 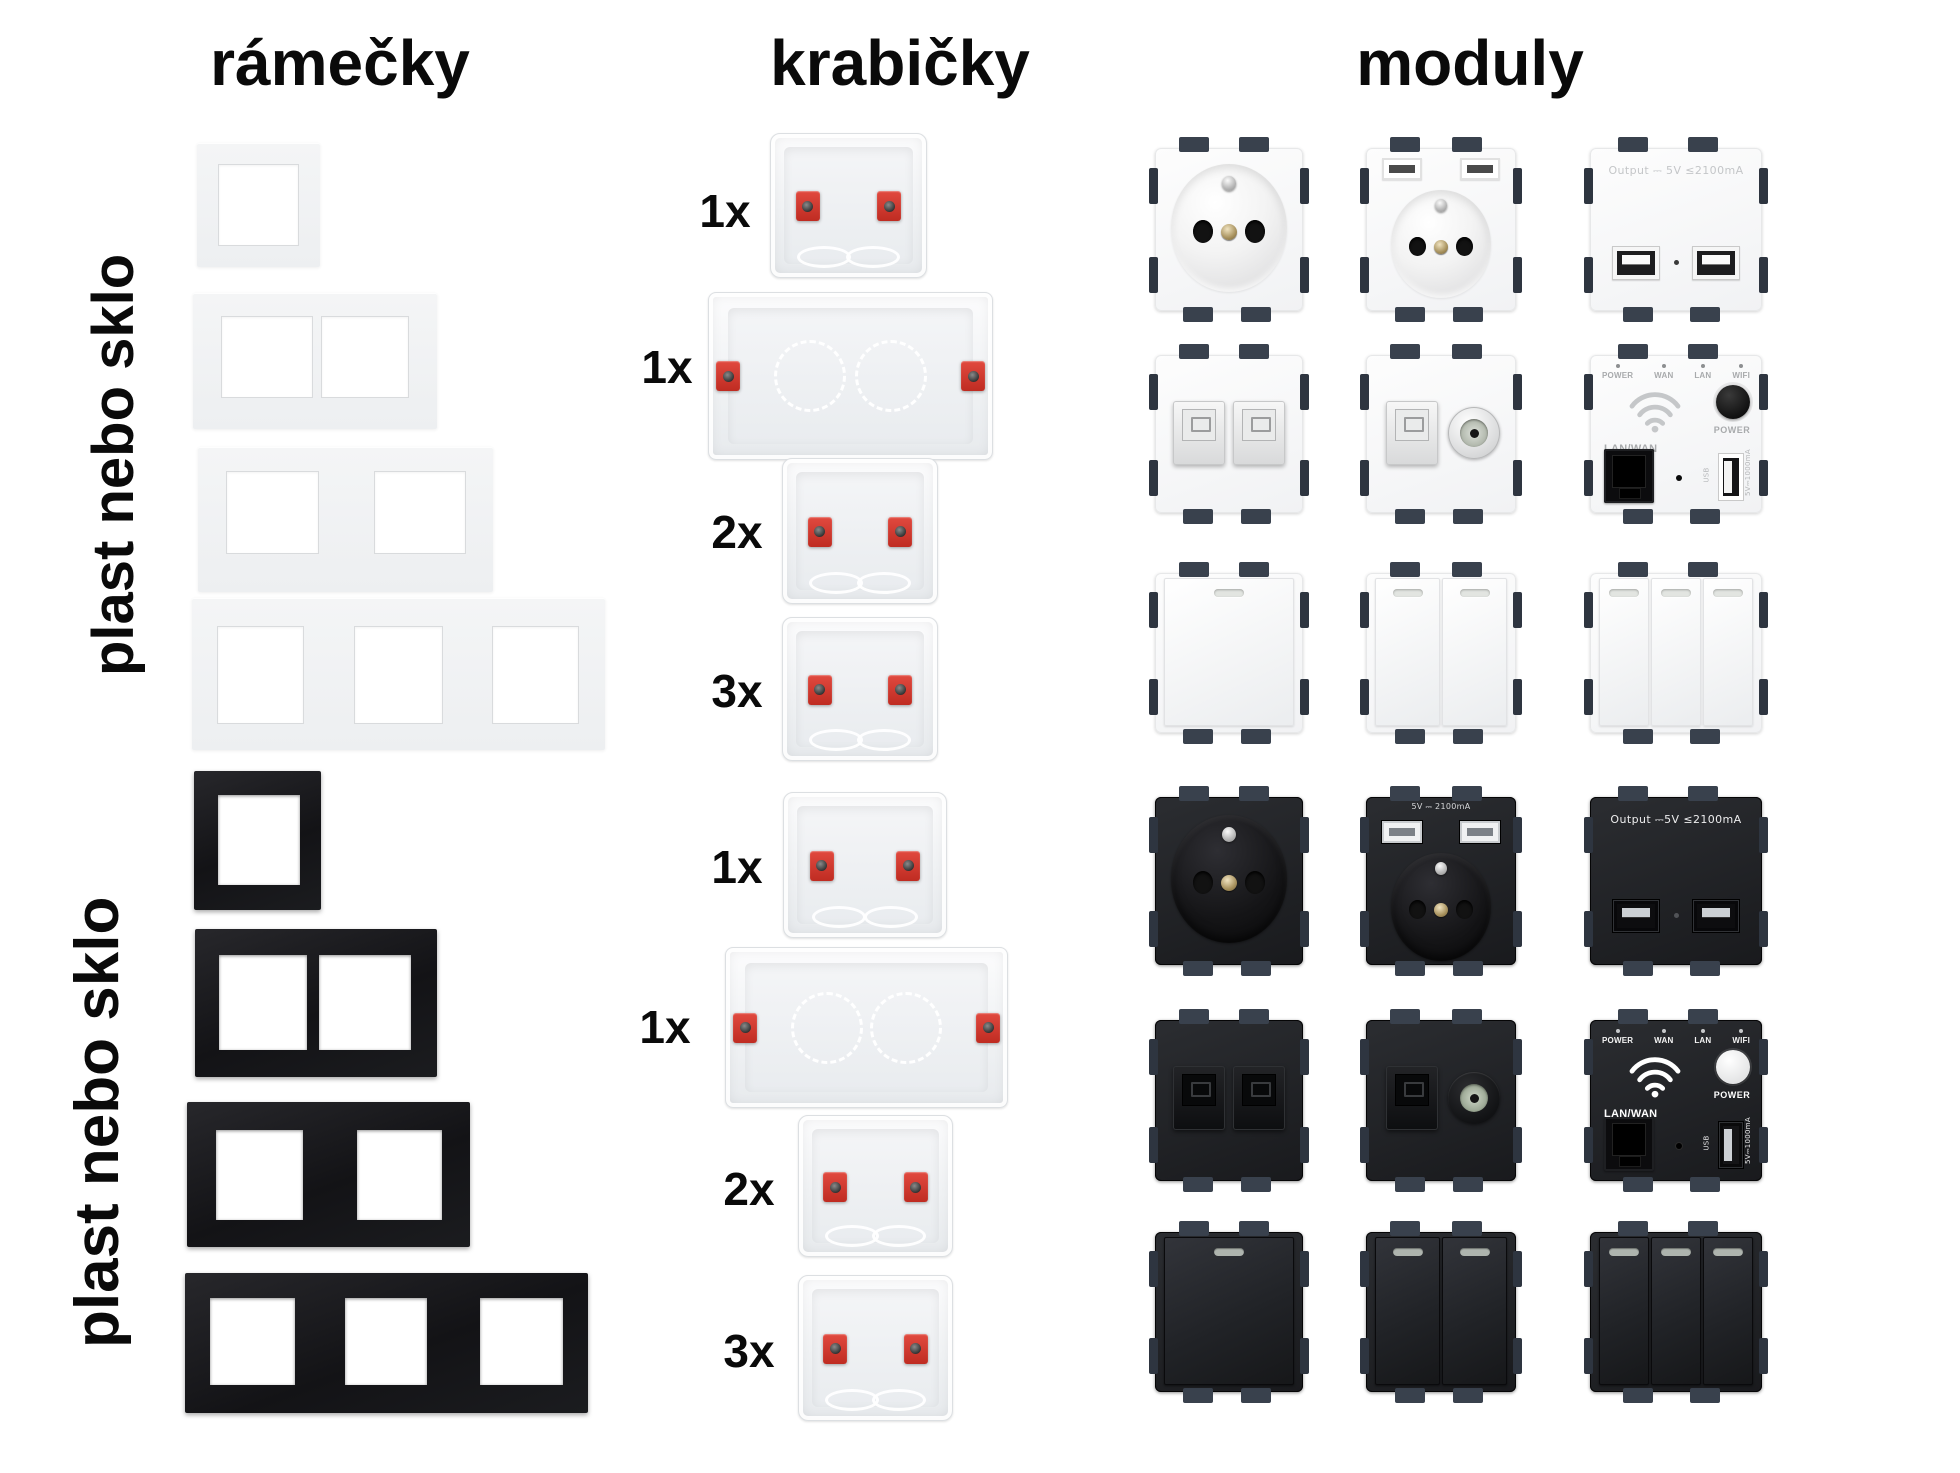 What do you see at coordinates (1741, 372) in the screenshot?
I see `led-wifi: WIFI` at bounding box center [1741, 372].